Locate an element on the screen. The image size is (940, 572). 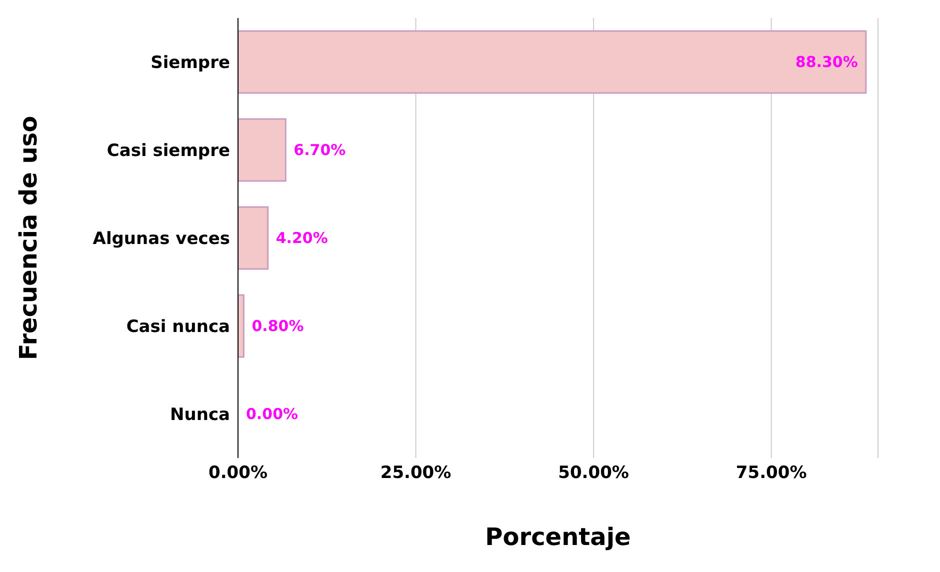
data-label: 88.30% is located at coordinates (826, 62).